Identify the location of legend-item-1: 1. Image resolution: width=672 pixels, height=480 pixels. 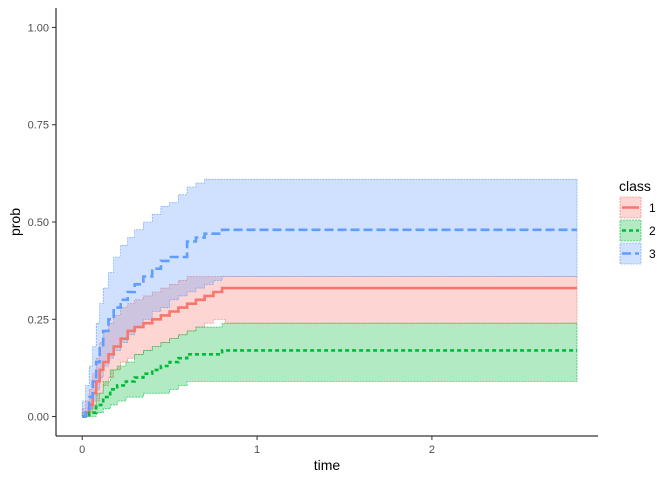
(637, 207).